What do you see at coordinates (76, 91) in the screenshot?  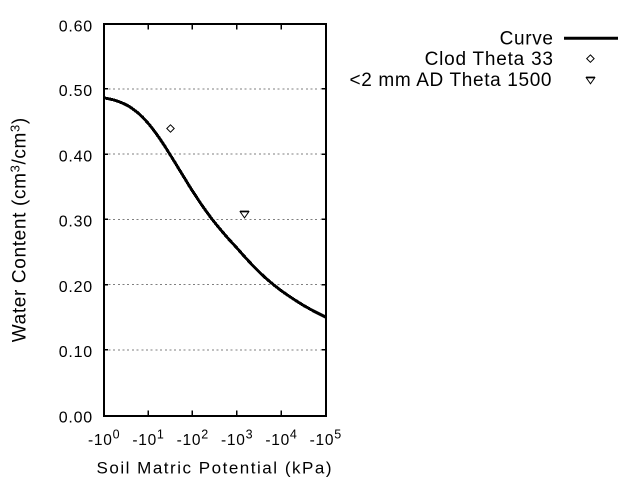 I see `svg-text: 0.50` at bounding box center [76, 91].